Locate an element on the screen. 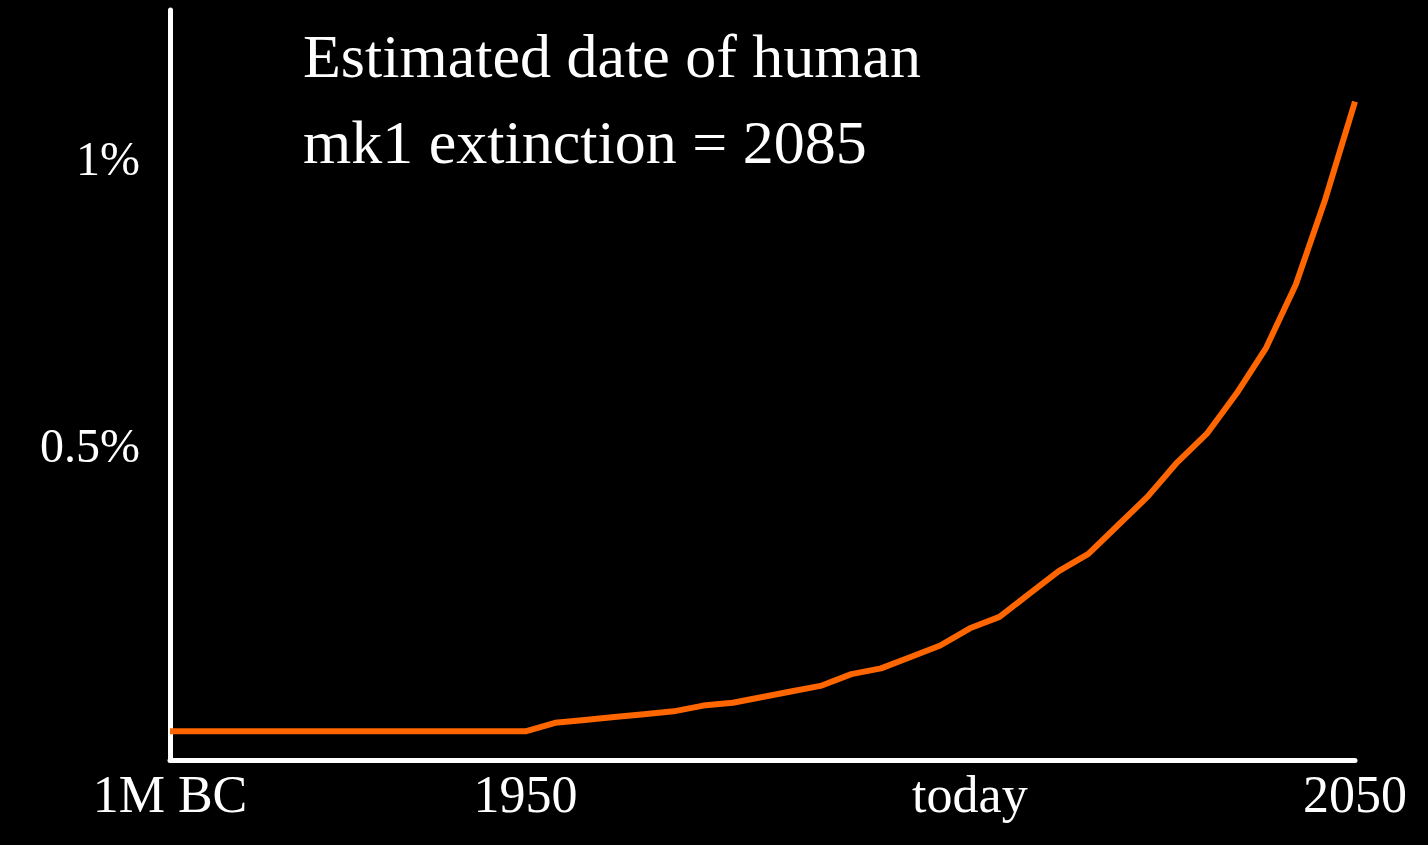  x-tick-label: 1M BC is located at coordinates (170, 794).